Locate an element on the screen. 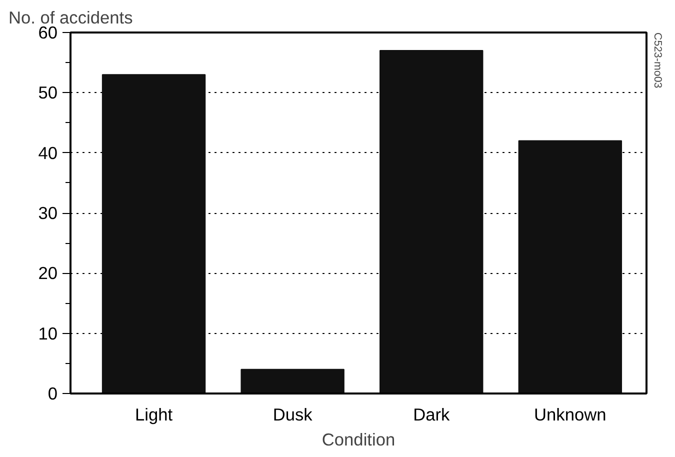 The width and height of the screenshot is (675, 457). y-tick-label: 40 is located at coordinates (48, 152).